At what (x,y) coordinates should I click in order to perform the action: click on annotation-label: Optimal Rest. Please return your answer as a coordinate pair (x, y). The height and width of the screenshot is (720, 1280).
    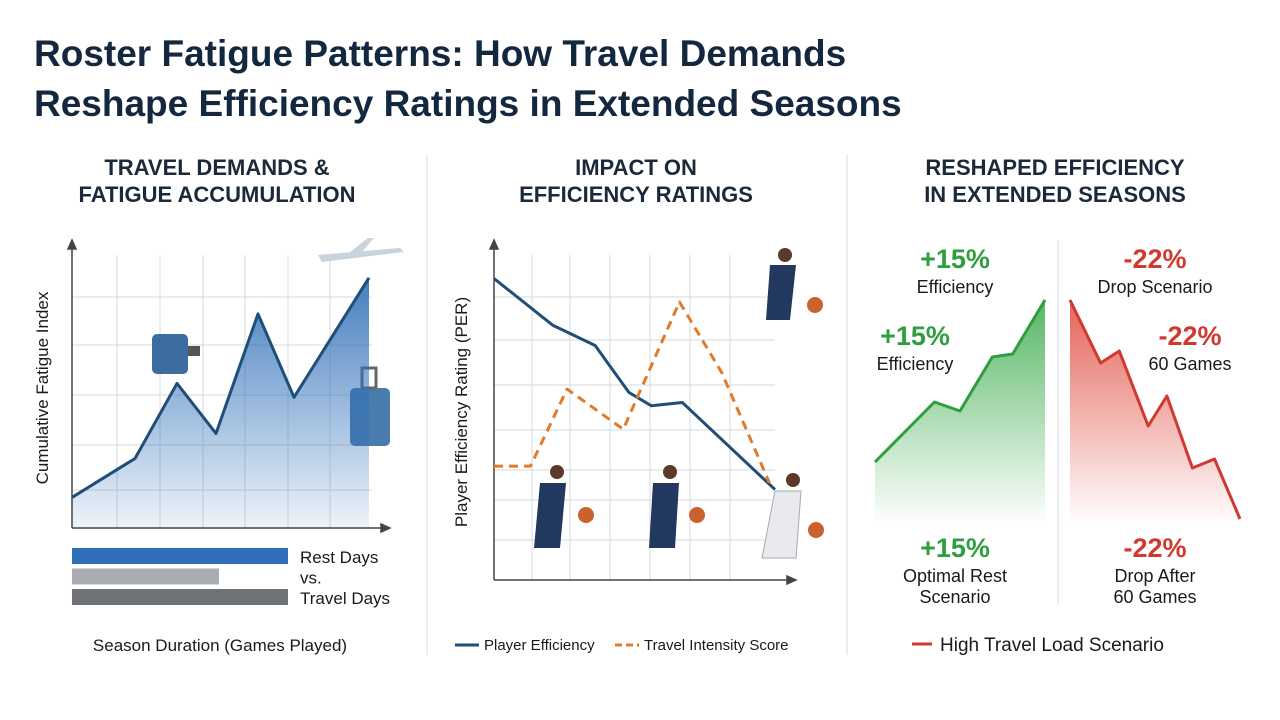
    Looking at the image, I should click on (955, 576).